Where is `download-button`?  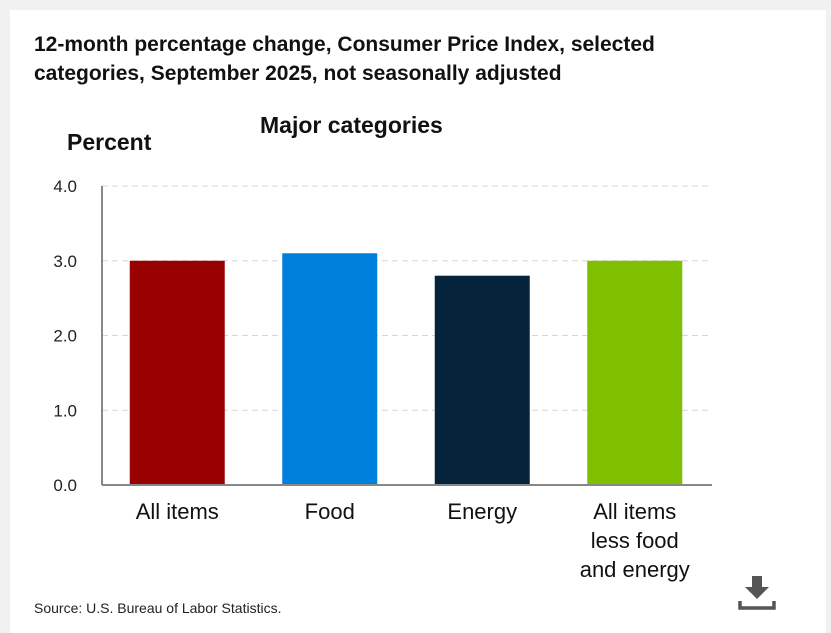 download-button is located at coordinates (757, 593).